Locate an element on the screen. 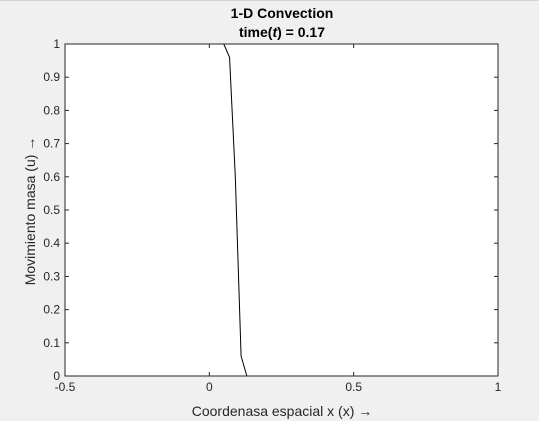 The image size is (539, 421). x-tick-label: 1 is located at coordinates (498, 387).